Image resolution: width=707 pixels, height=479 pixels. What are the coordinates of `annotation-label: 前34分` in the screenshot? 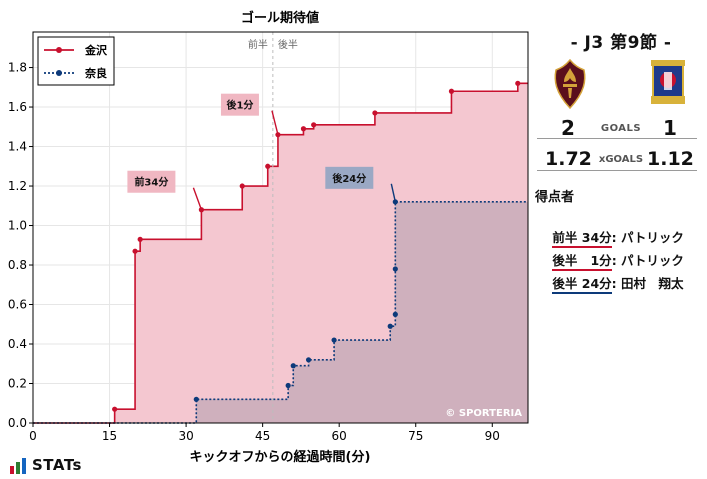 It's located at (151, 182).